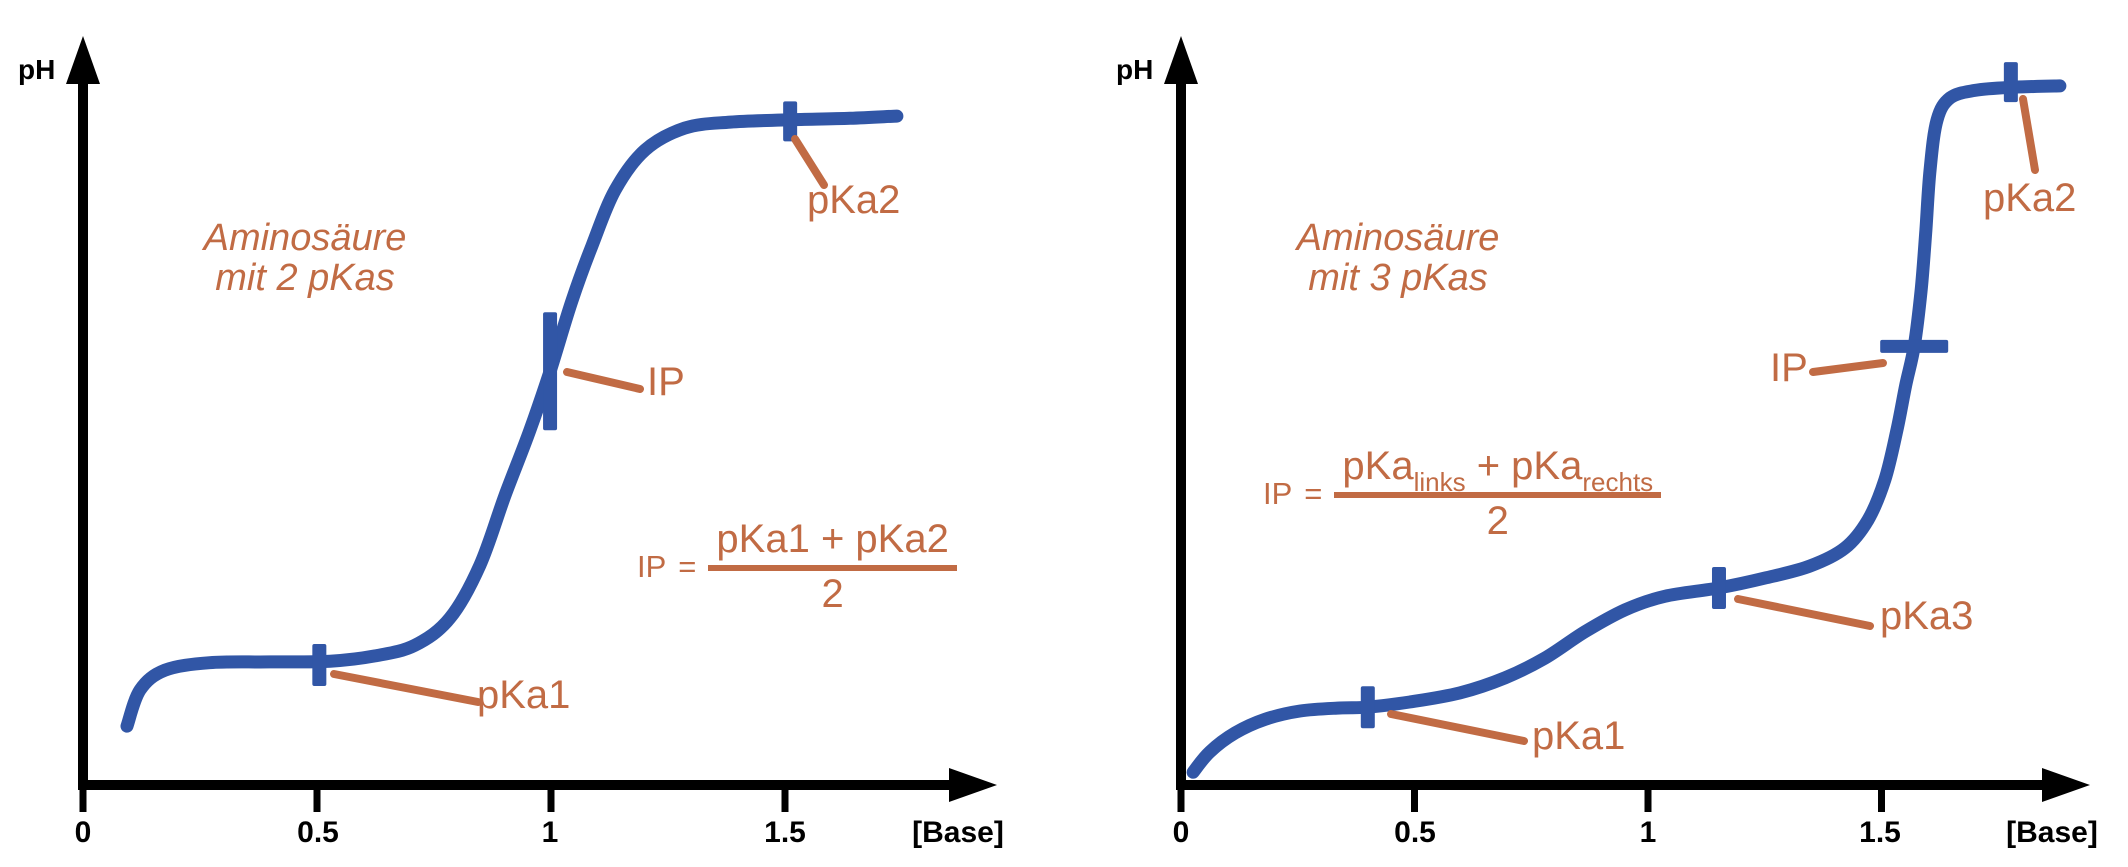  I want to click on left-ip-marker, so click(550, 371).